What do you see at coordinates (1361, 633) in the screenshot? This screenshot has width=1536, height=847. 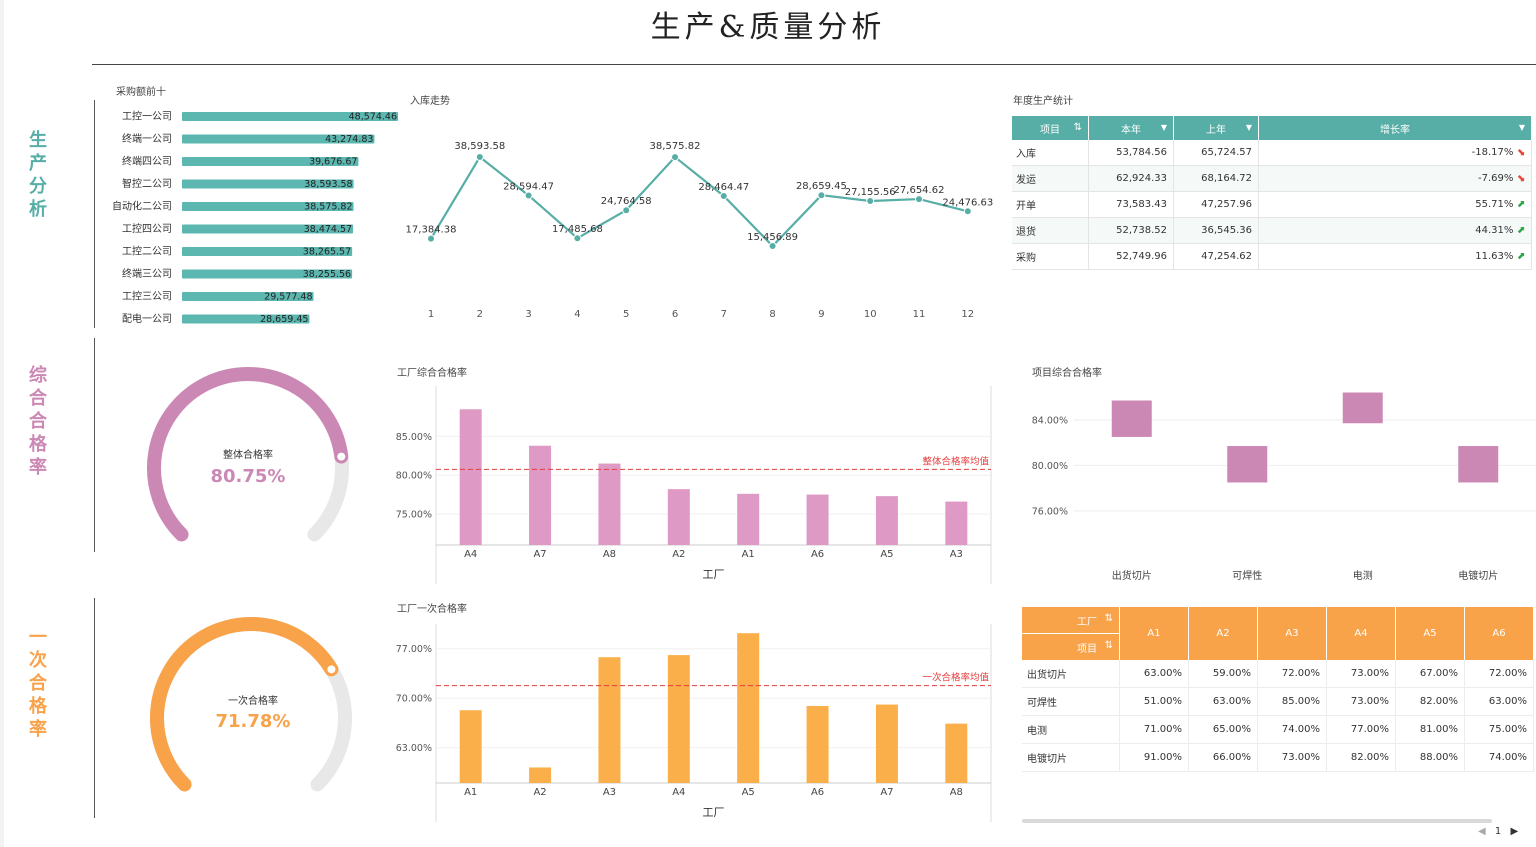 I see `col-header-a4: A4` at bounding box center [1361, 633].